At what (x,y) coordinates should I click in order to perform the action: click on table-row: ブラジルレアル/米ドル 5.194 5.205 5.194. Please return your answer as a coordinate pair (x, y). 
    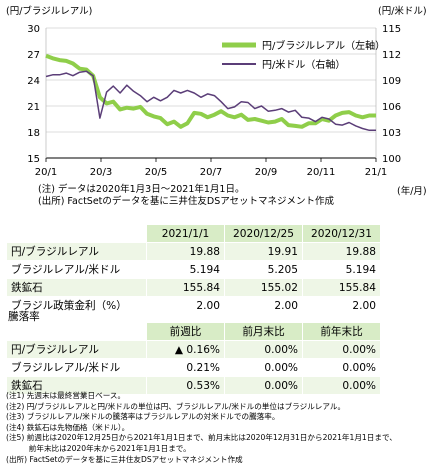
    Looking at the image, I should click on (193, 269).